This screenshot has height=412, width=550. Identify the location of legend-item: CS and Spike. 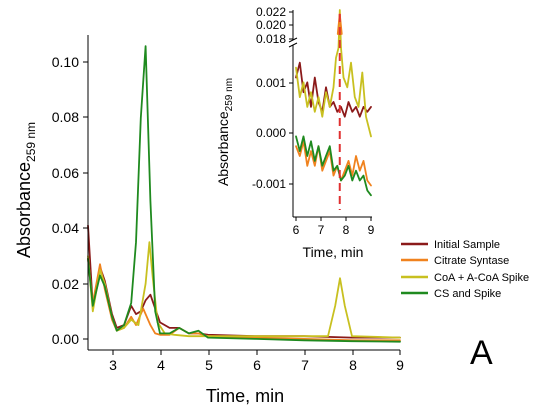
(451, 294).